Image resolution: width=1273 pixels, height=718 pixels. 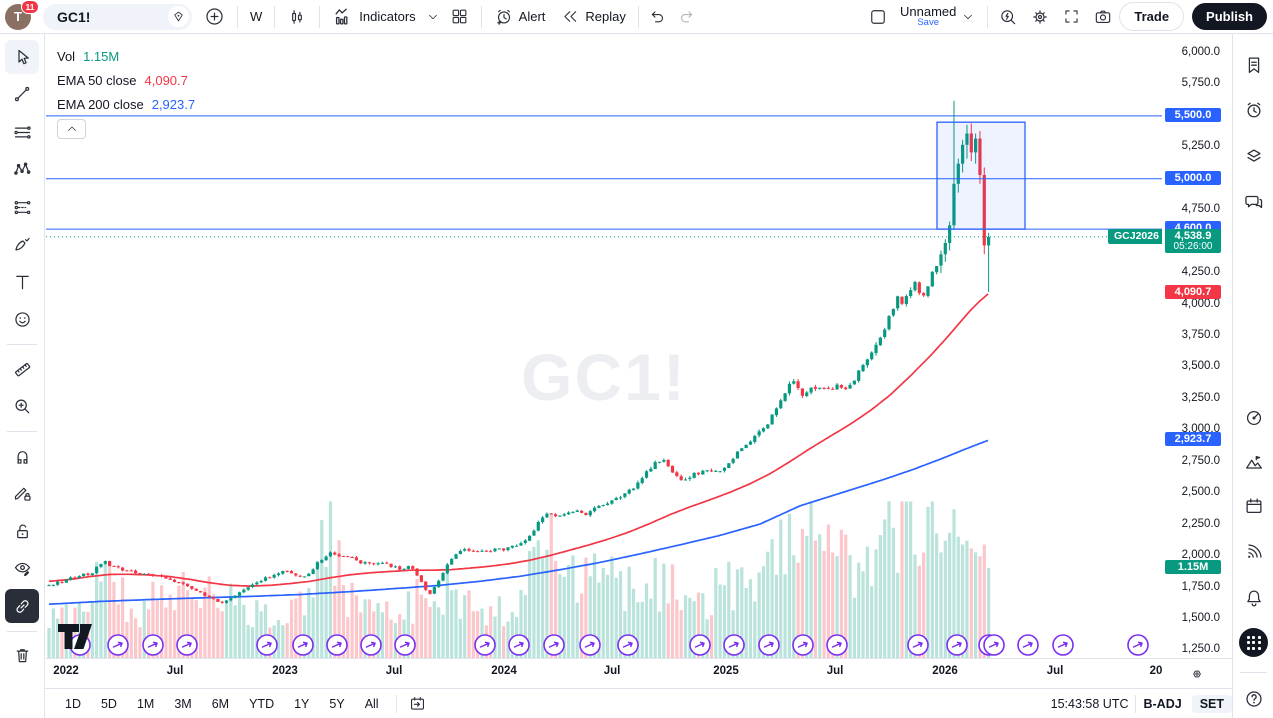 I want to click on range-button-5d: 5D, so click(x=108, y=703).